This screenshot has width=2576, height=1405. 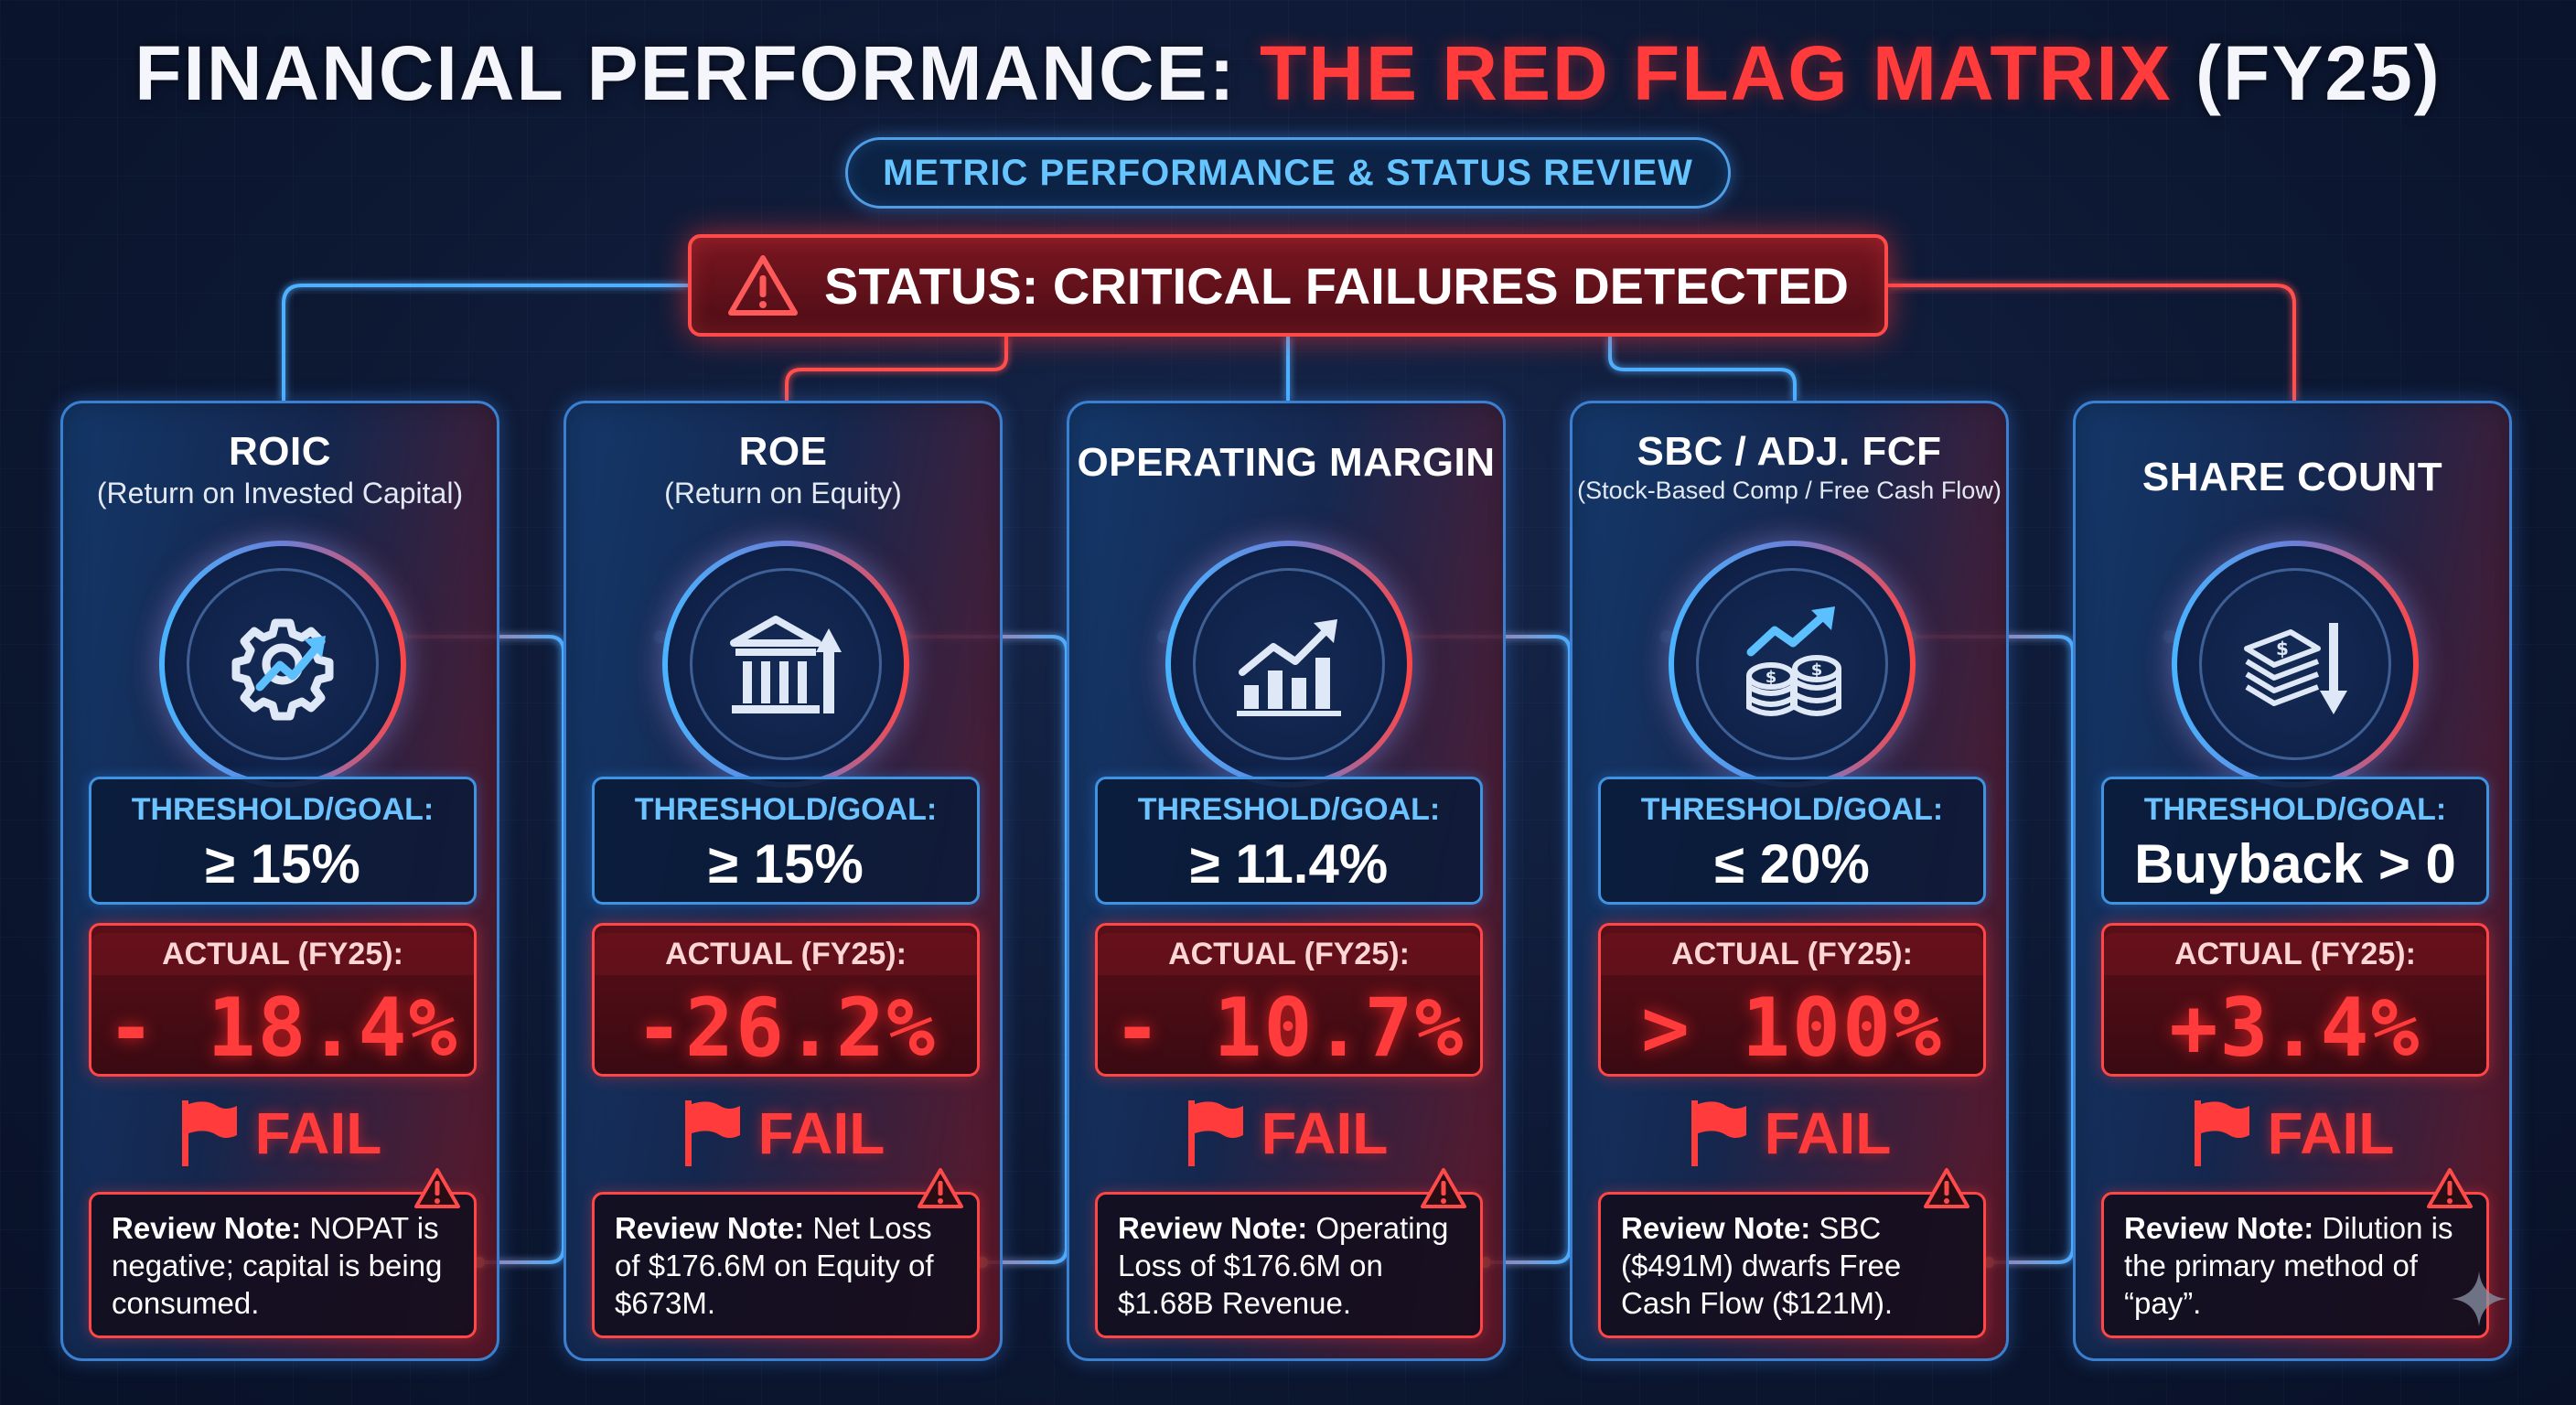 I want to click on threshold-box: THRESHOLD/GOAL: Buyback > 0, so click(x=2295, y=841).